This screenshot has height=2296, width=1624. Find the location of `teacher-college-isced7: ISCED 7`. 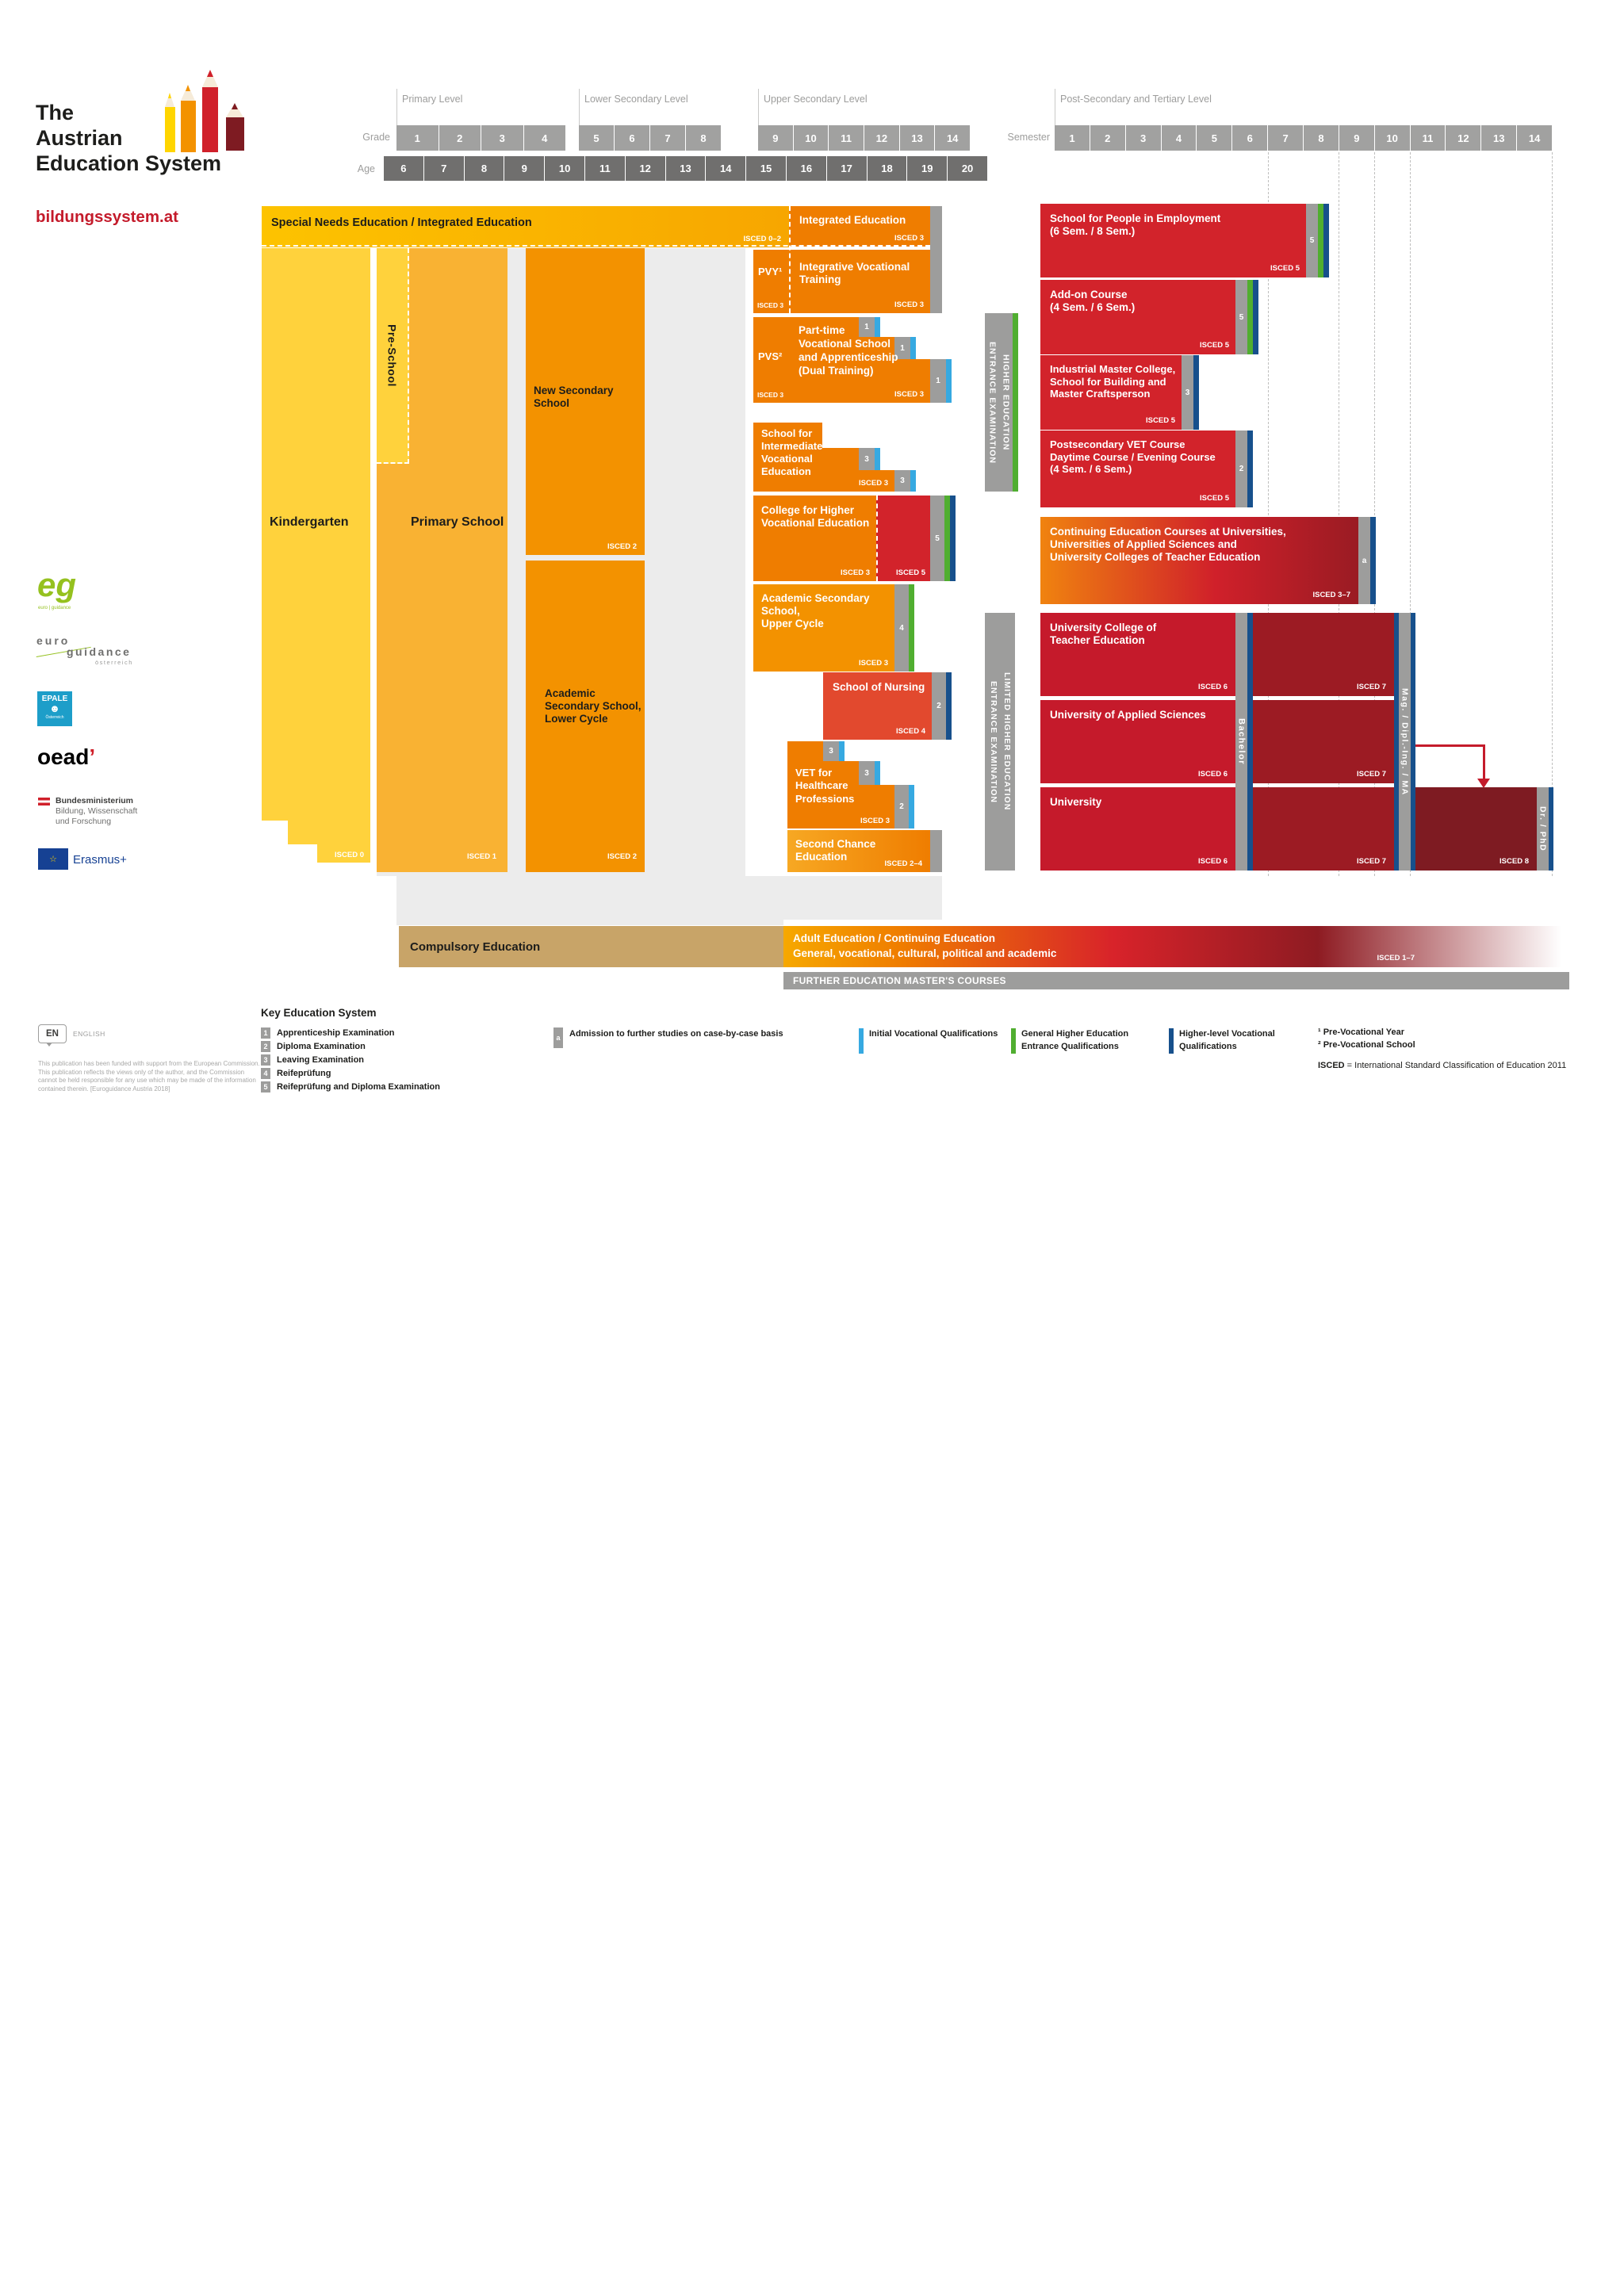

teacher-college-isced7: ISCED 7 is located at coordinates (1371, 687).